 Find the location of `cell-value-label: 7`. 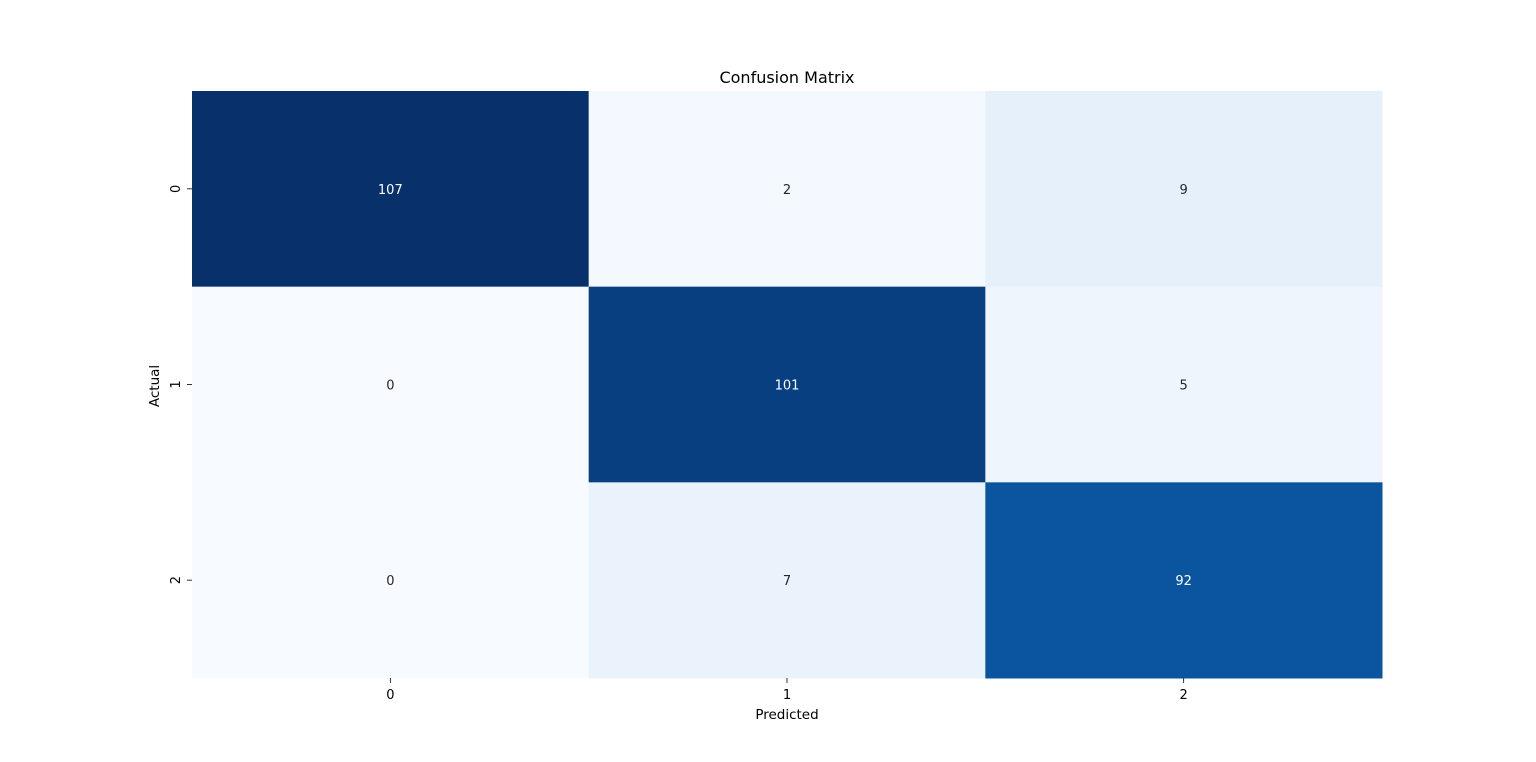

cell-value-label: 7 is located at coordinates (787, 581).